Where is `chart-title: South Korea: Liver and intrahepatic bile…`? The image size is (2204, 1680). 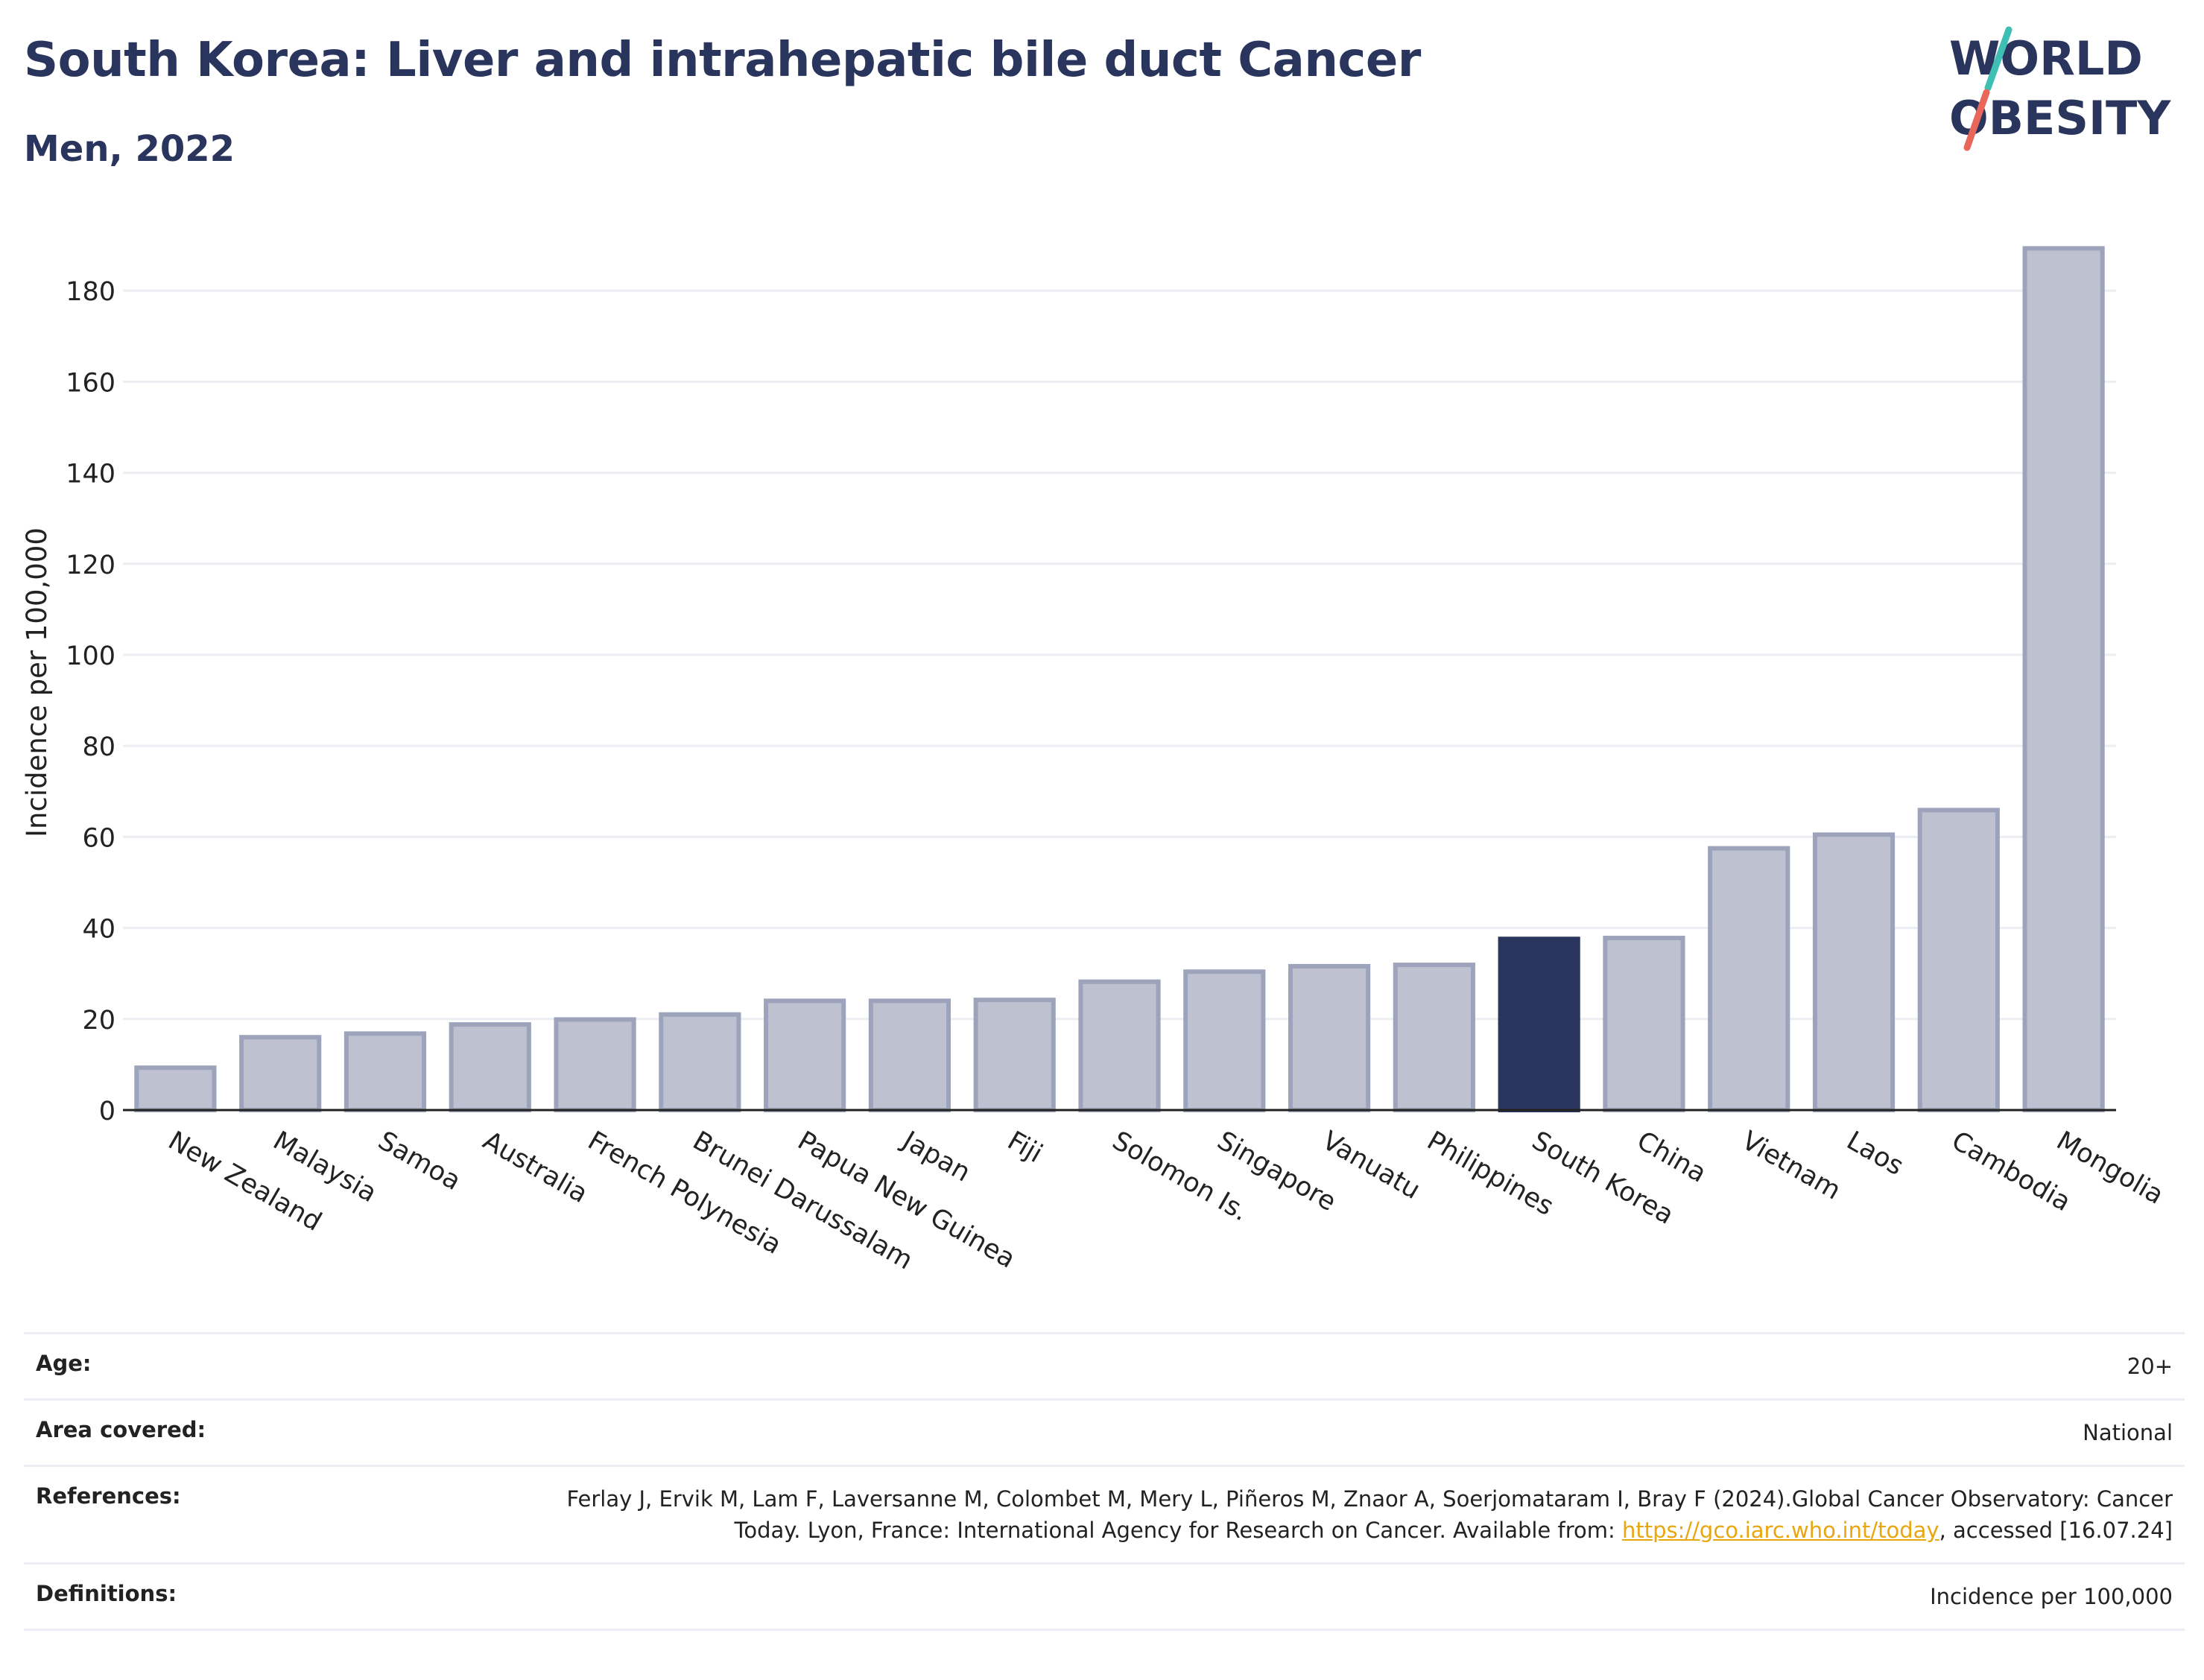 chart-title: South Korea: Liver and intrahepatic bile… is located at coordinates (722, 60).